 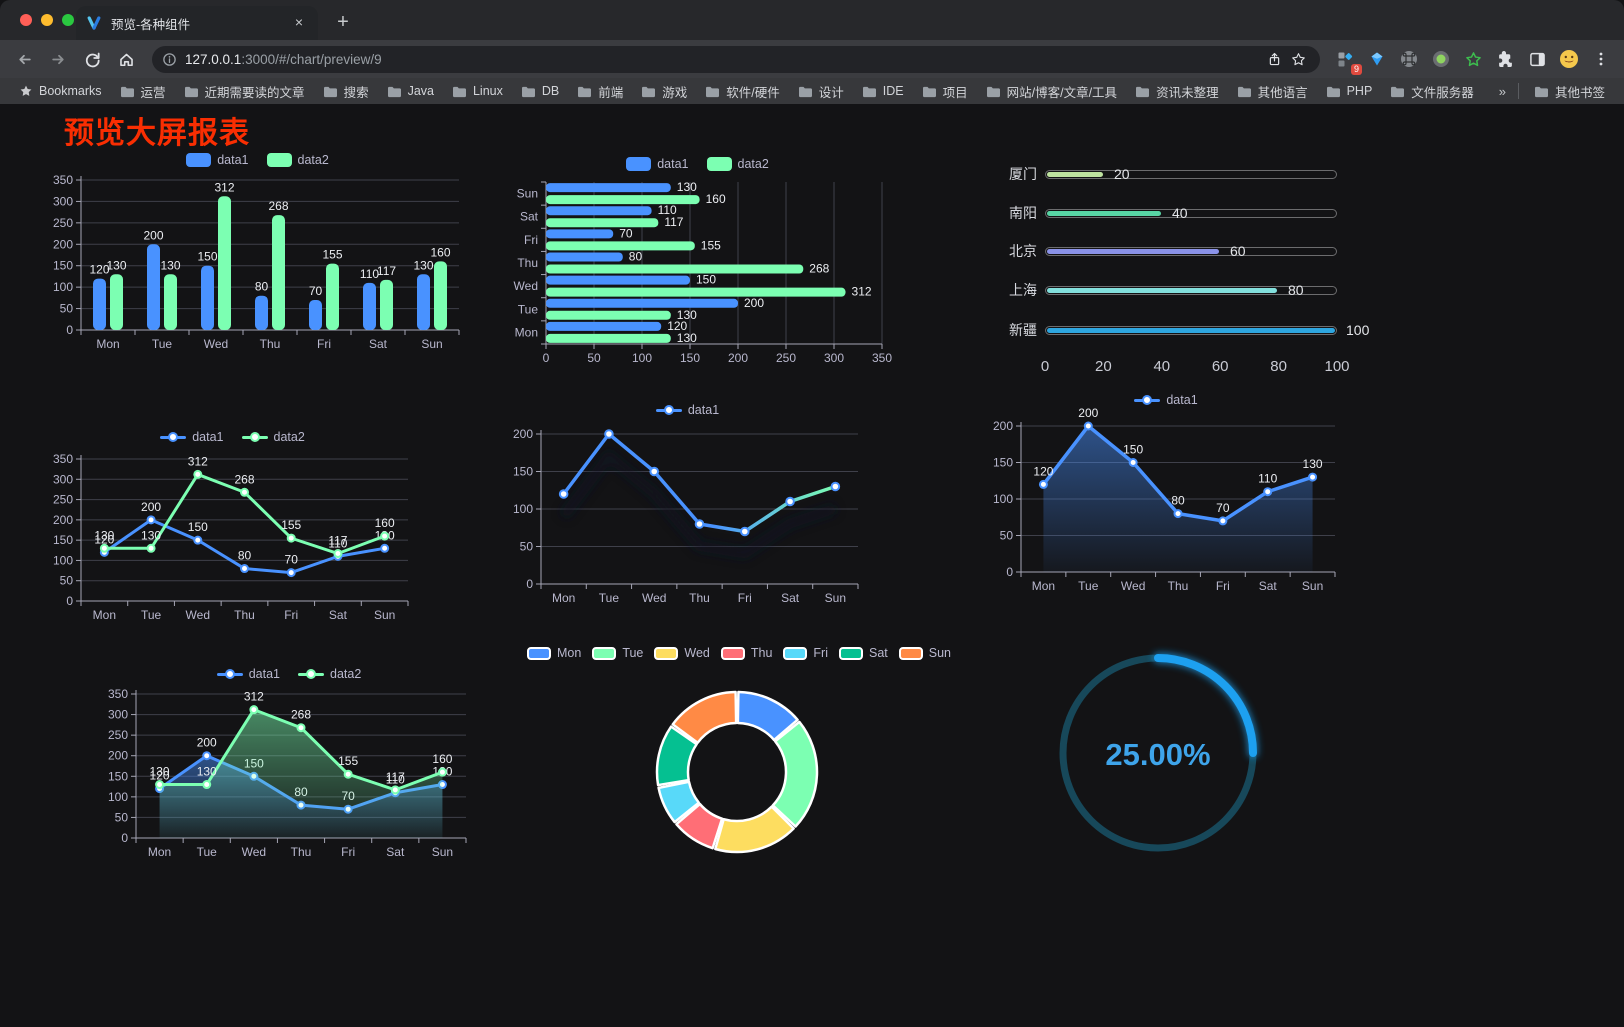 I want to click on legend-item: Sat, so click(x=863, y=653).